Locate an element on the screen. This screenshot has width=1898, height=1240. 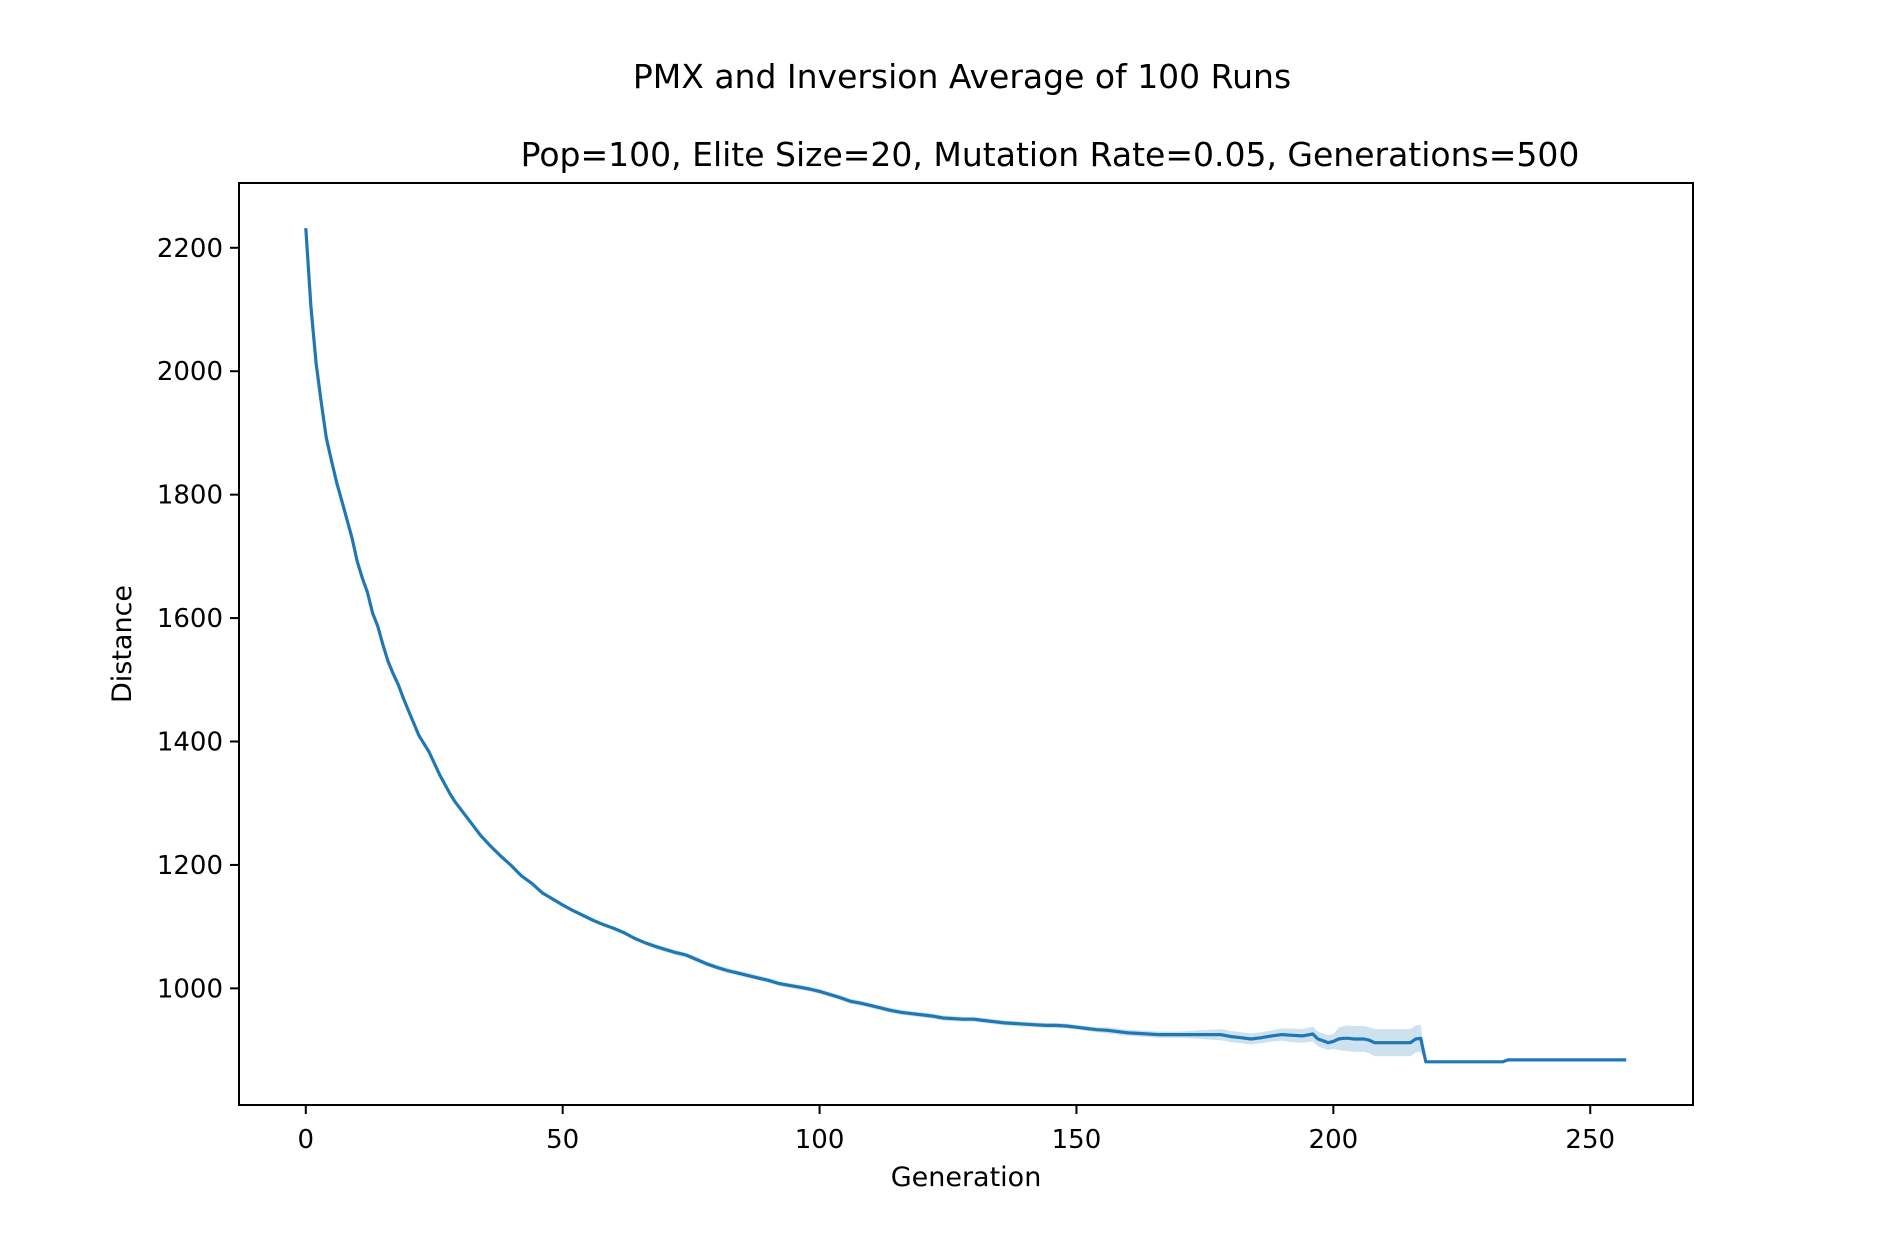
x-axis-ticks: 0 50 100 150 200 250 is located at coordinates (956, 1130).